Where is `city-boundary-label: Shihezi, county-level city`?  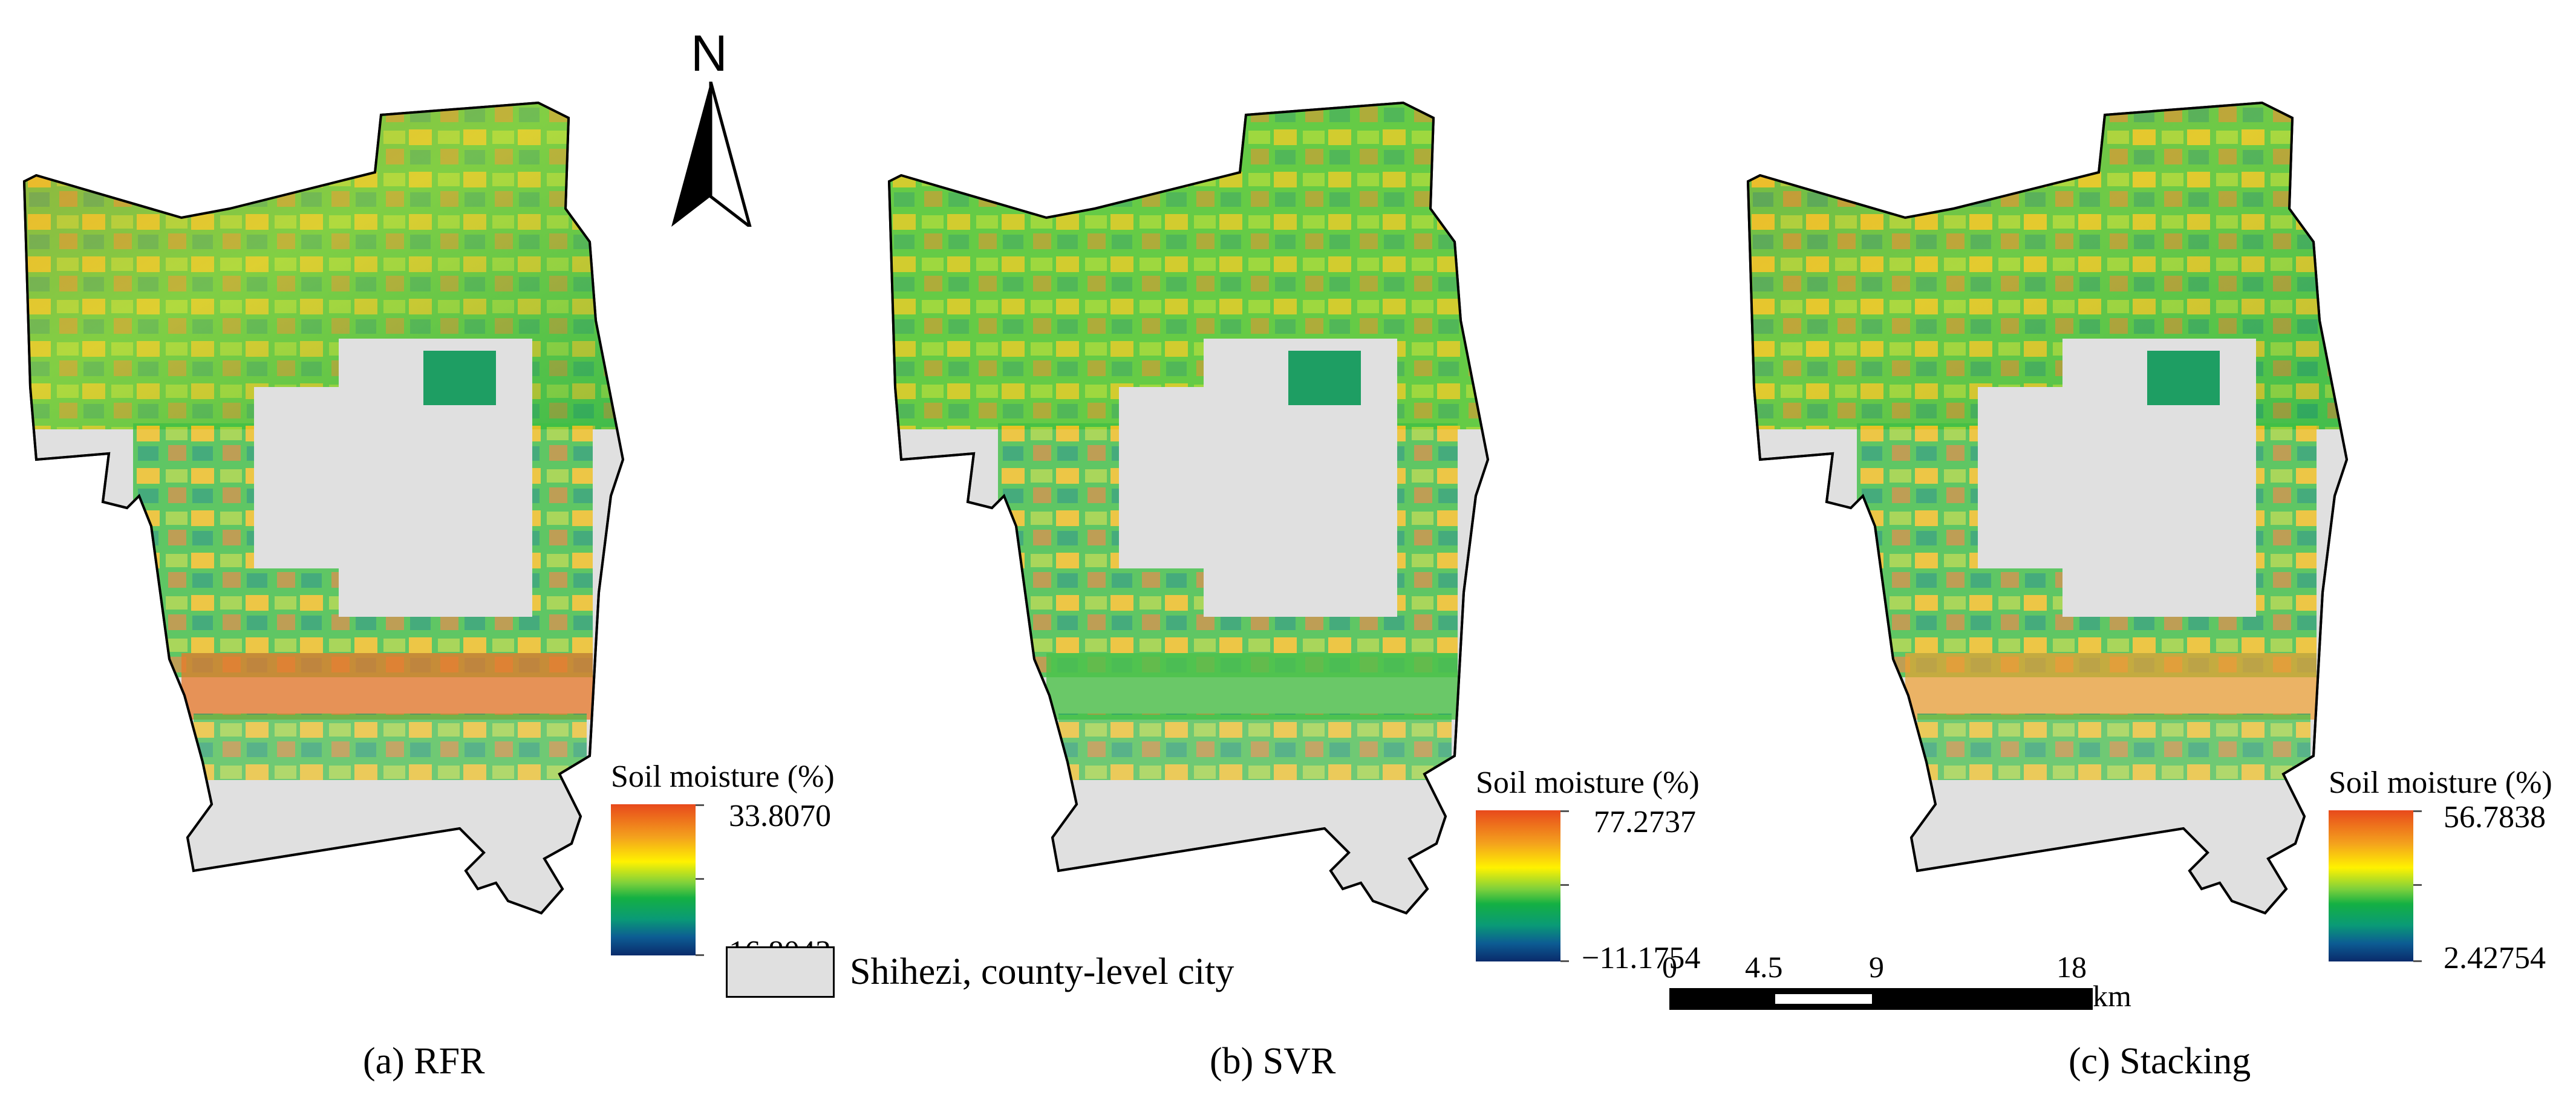 city-boundary-label: Shihezi, county-level city is located at coordinates (1042, 971).